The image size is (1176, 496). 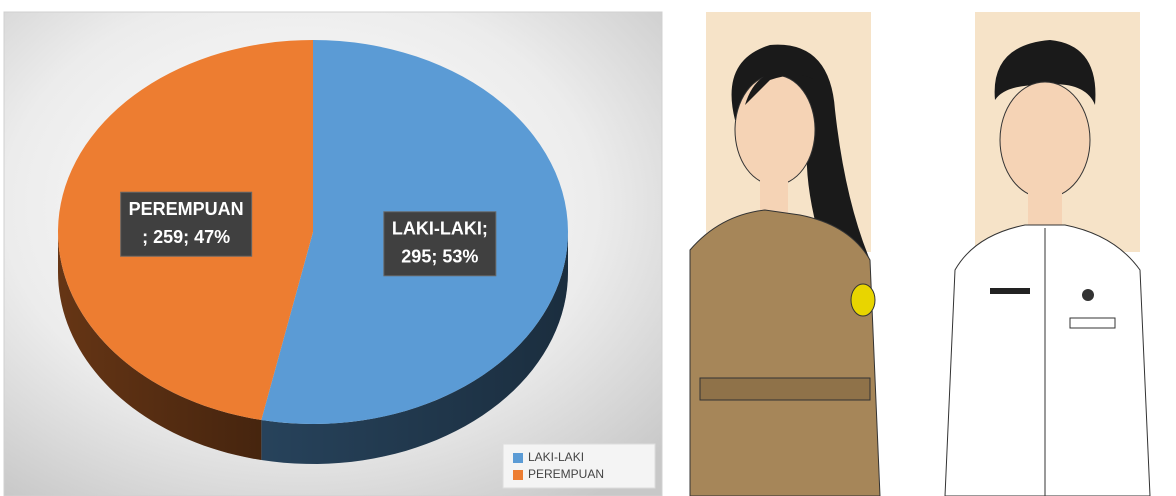 I want to click on legend-label: PEREMPUAN, so click(x=566, y=474).